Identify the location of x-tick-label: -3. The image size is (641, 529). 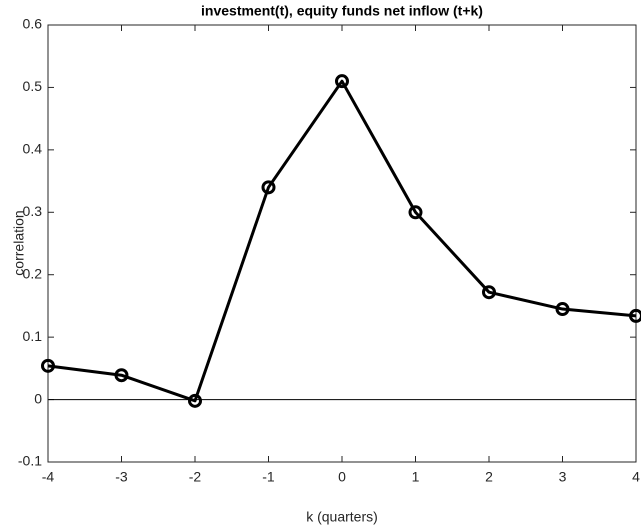
(121, 477).